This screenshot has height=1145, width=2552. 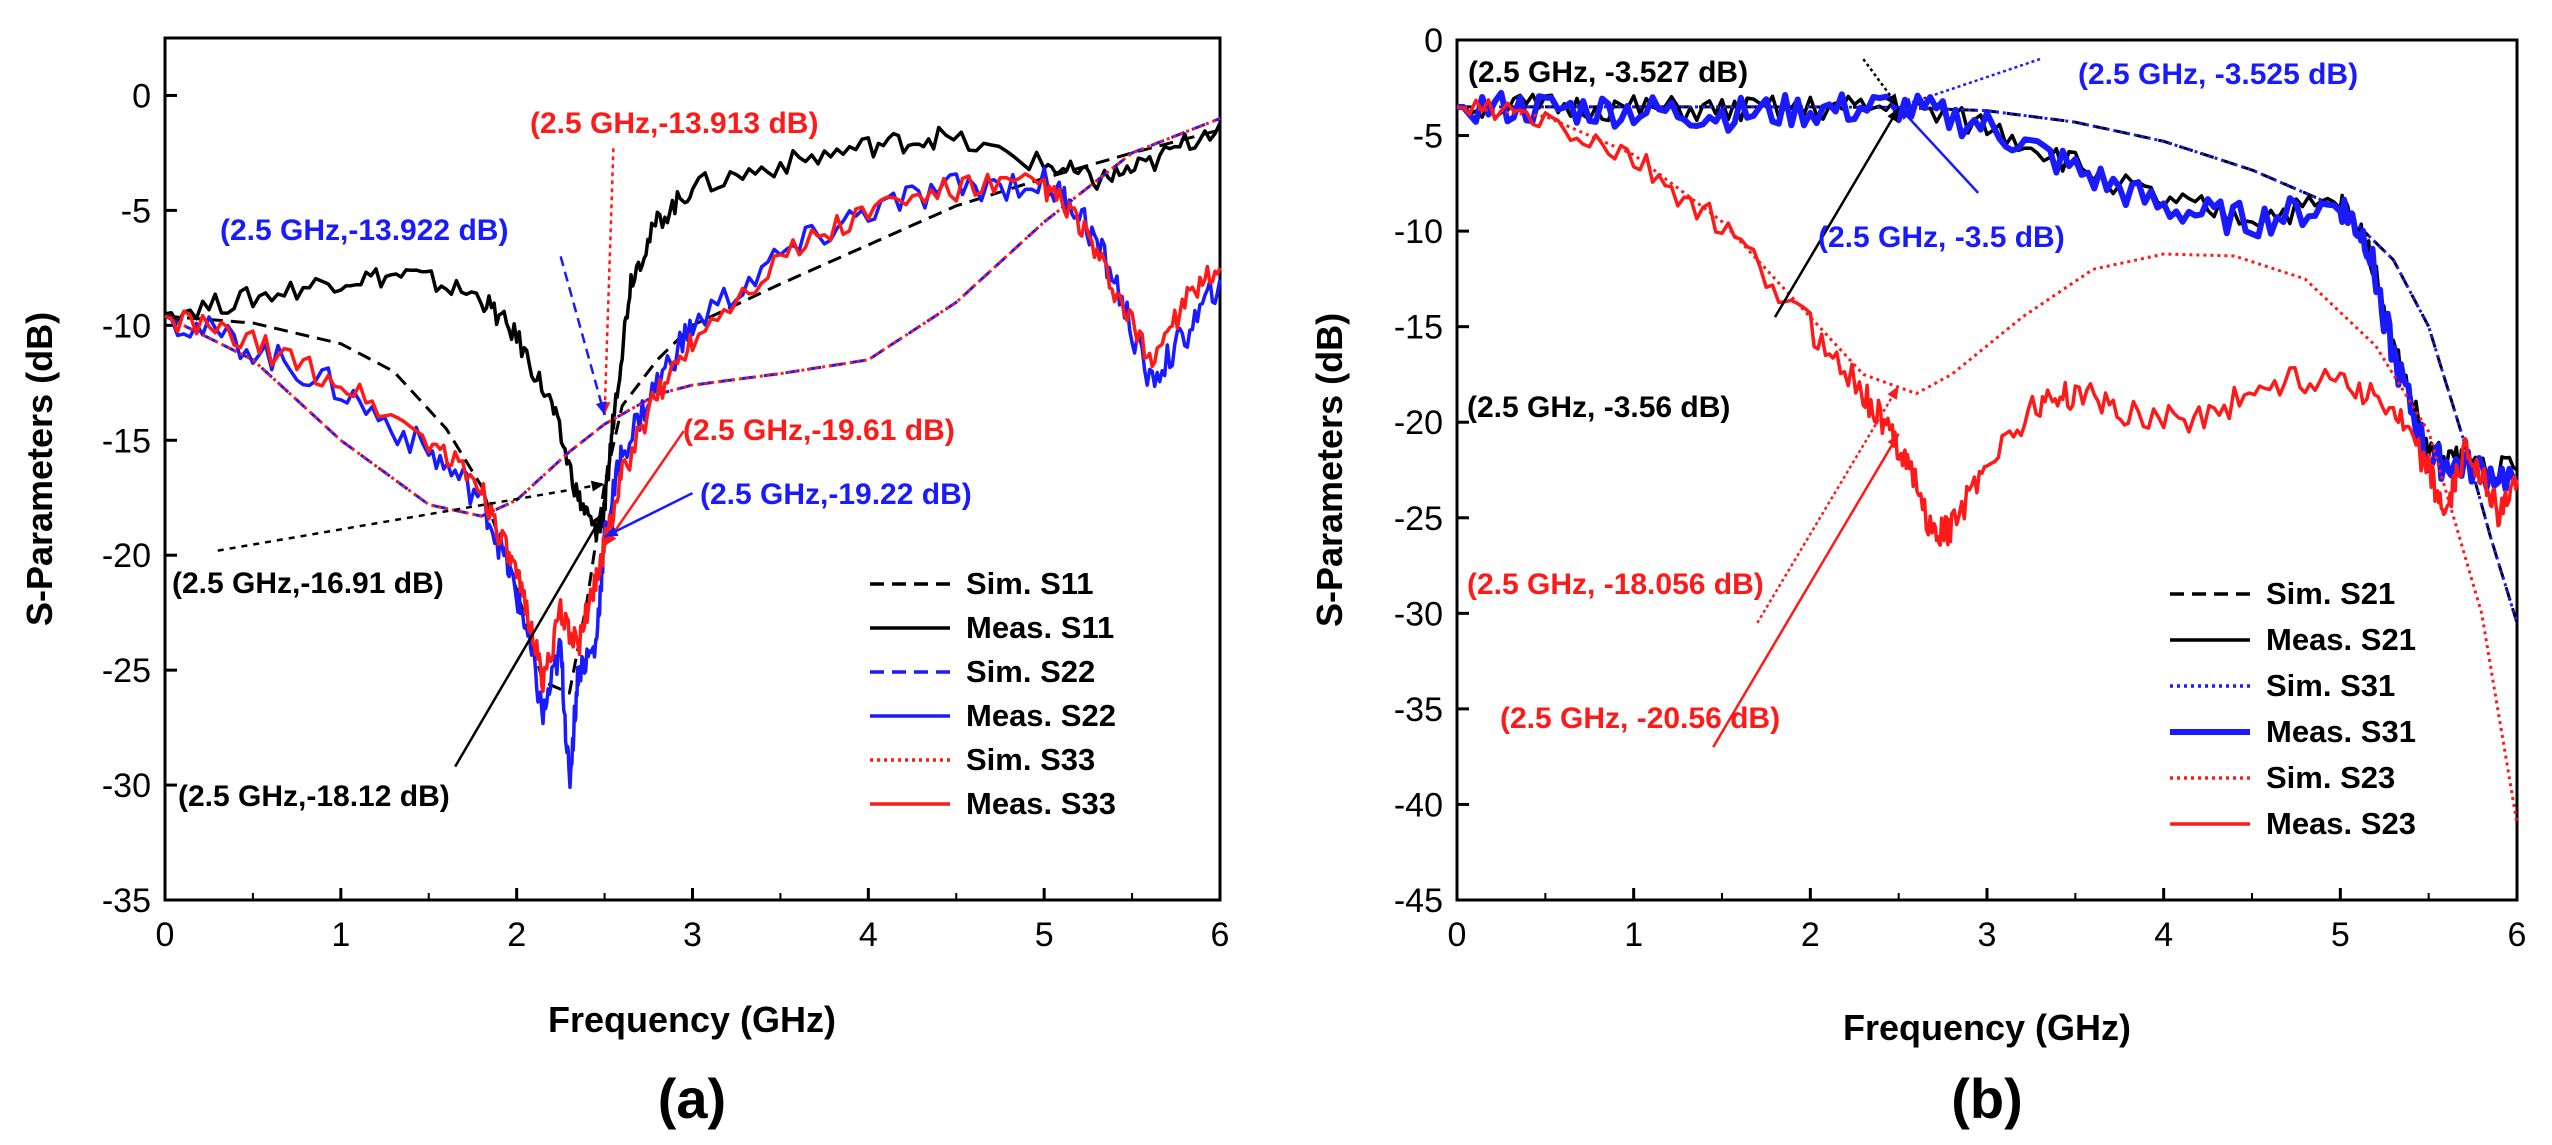 I want to click on legend-label: Meas. S31, so click(x=2341, y=731).